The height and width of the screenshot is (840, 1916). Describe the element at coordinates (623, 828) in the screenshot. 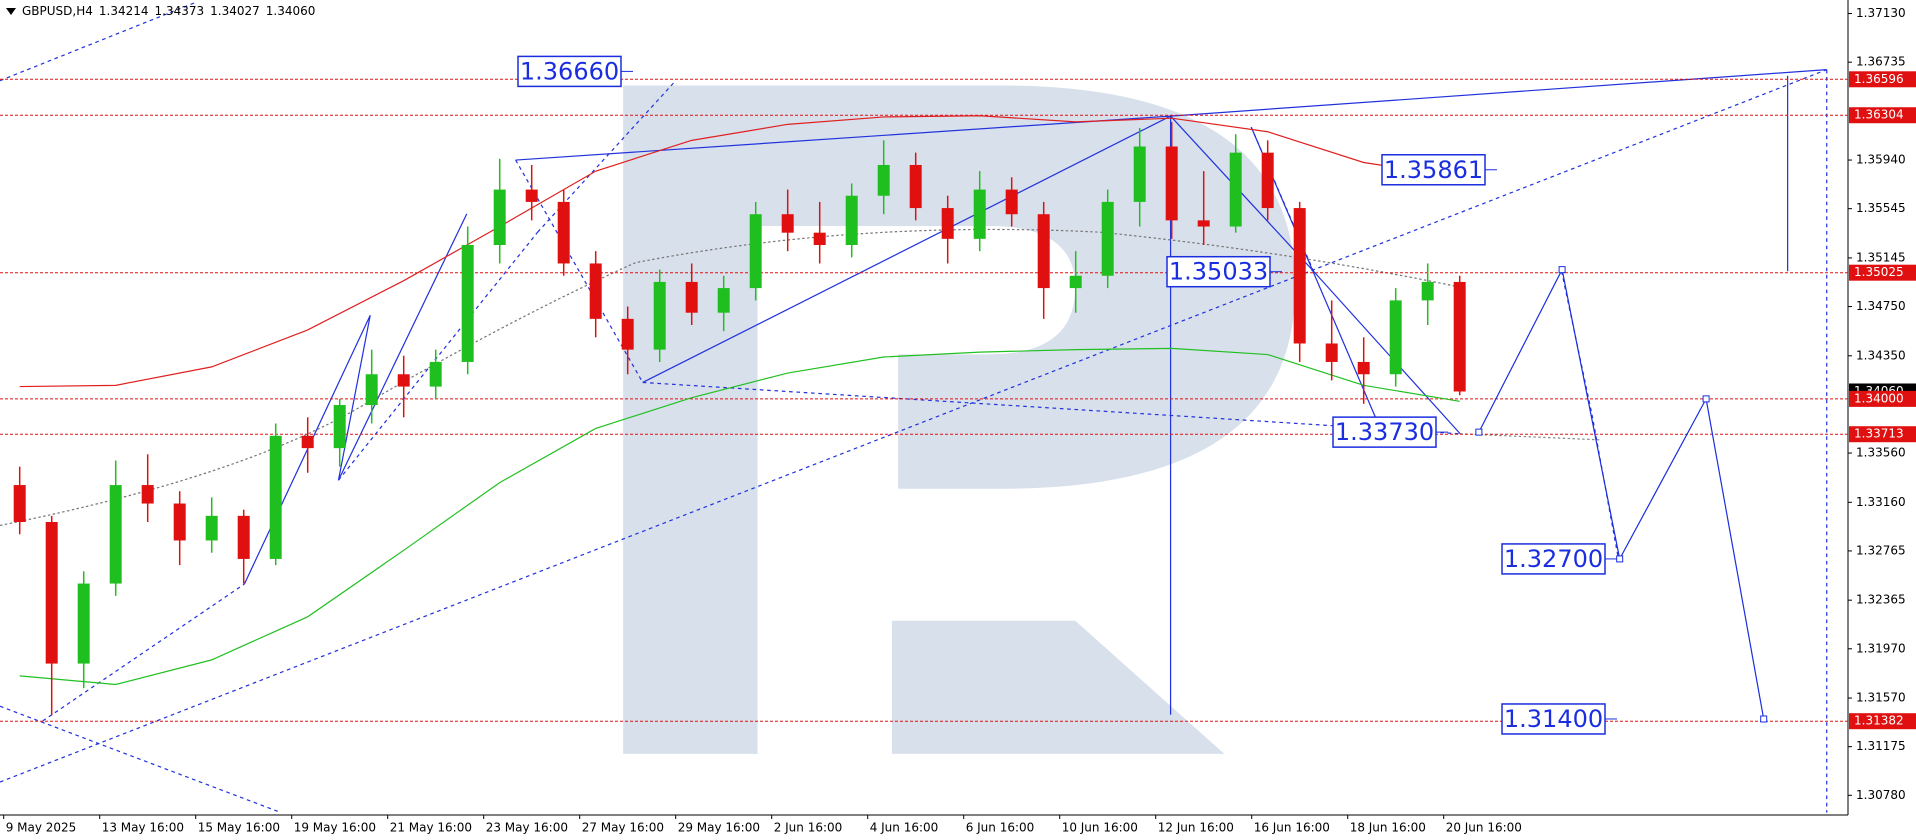

I see `x-tick-label: 27 May 16:00` at that location.